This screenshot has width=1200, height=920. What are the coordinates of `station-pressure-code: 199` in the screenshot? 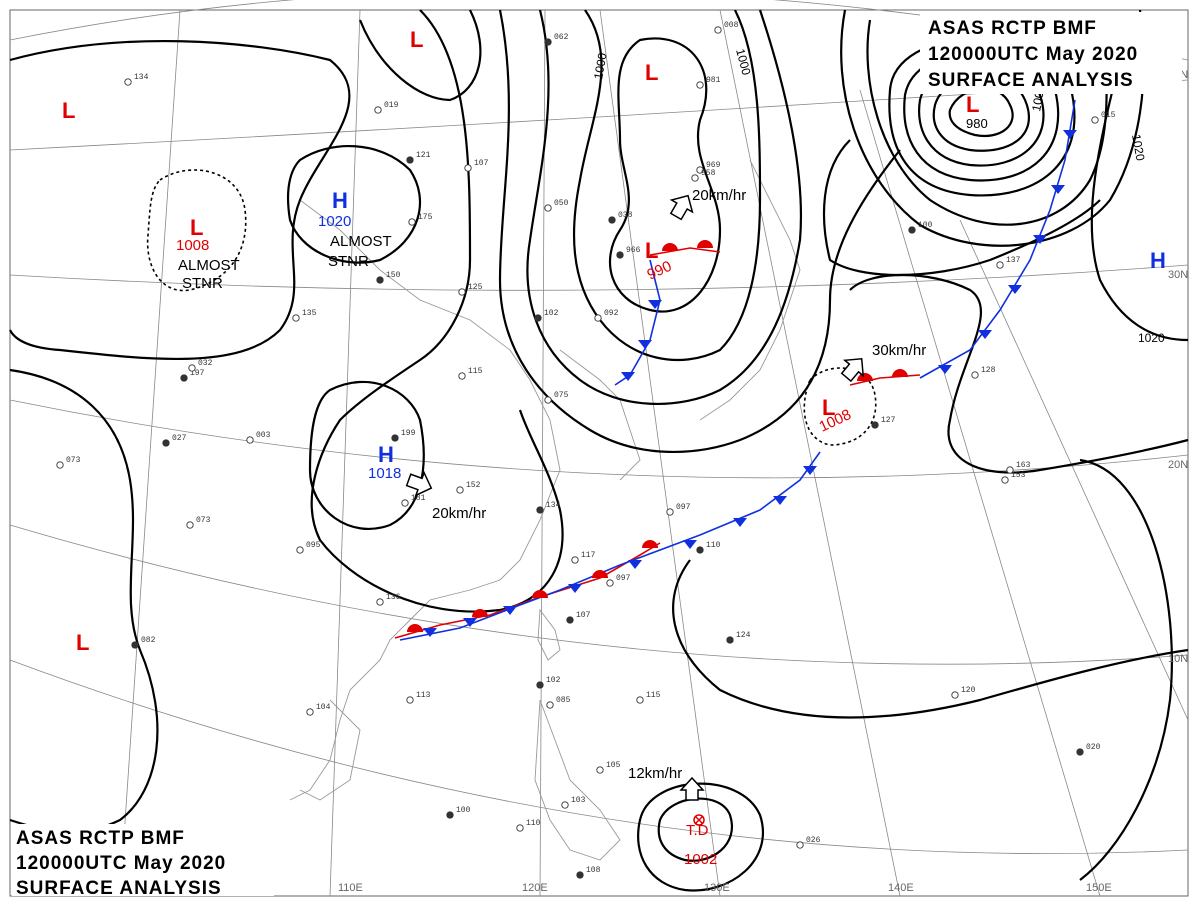 It's located at (408, 433).